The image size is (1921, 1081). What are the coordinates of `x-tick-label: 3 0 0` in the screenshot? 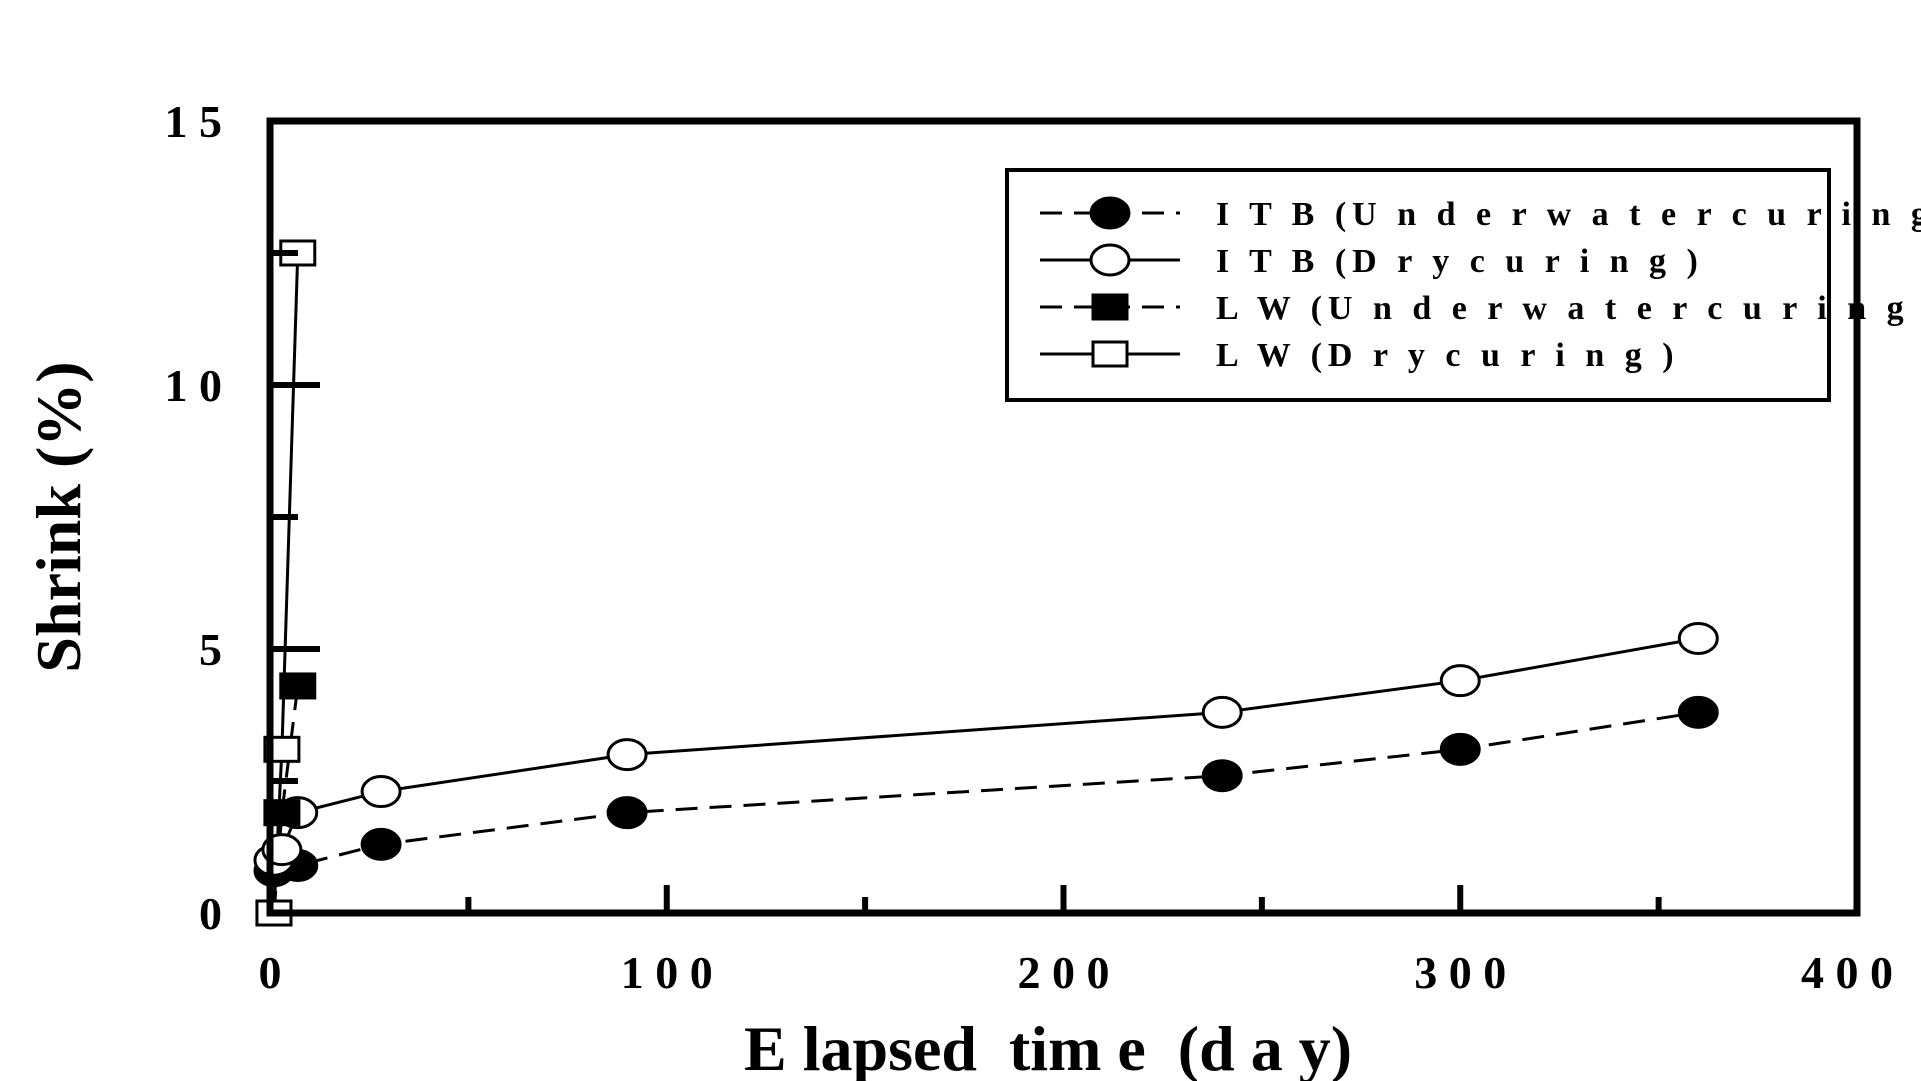 It's located at (1460, 972).